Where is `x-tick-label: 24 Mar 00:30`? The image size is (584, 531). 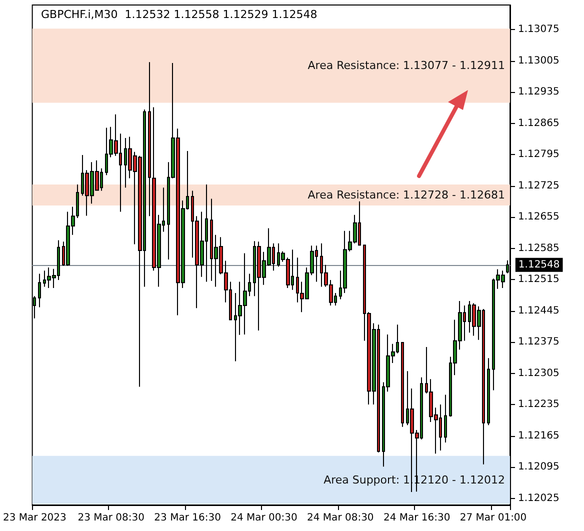
x-tick-label: 24 Mar 00:30 is located at coordinates (264, 518).